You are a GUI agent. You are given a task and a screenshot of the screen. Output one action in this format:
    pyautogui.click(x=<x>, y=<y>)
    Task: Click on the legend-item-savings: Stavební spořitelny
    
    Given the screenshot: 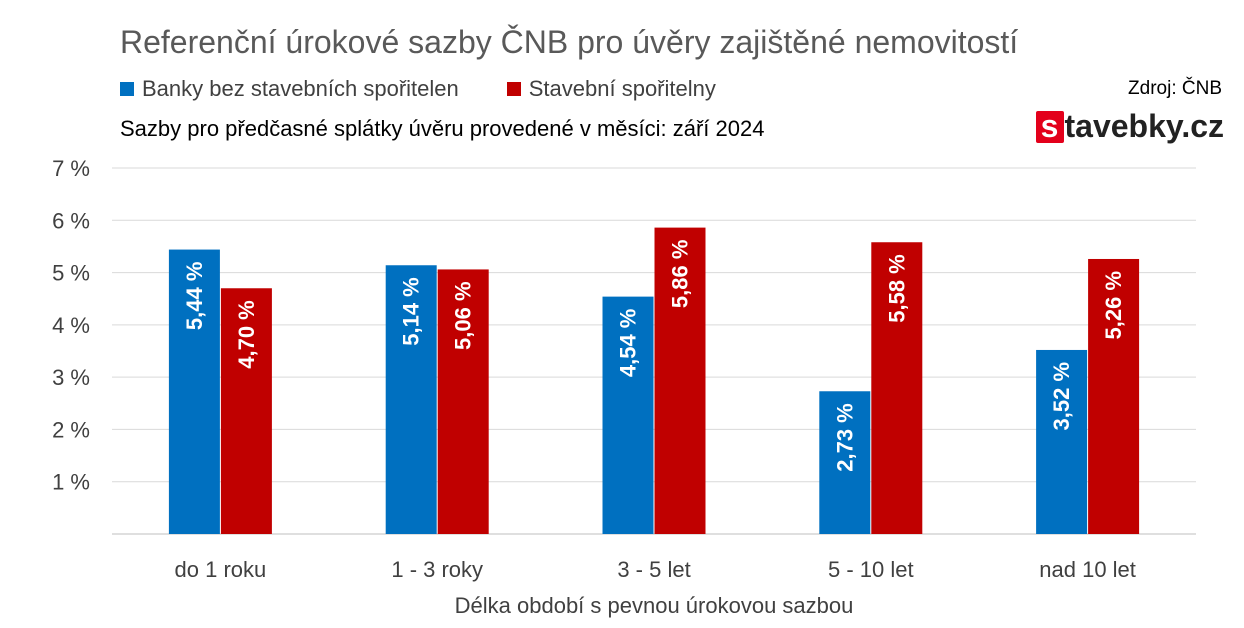 What is the action you would take?
    pyautogui.click(x=611, y=89)
    